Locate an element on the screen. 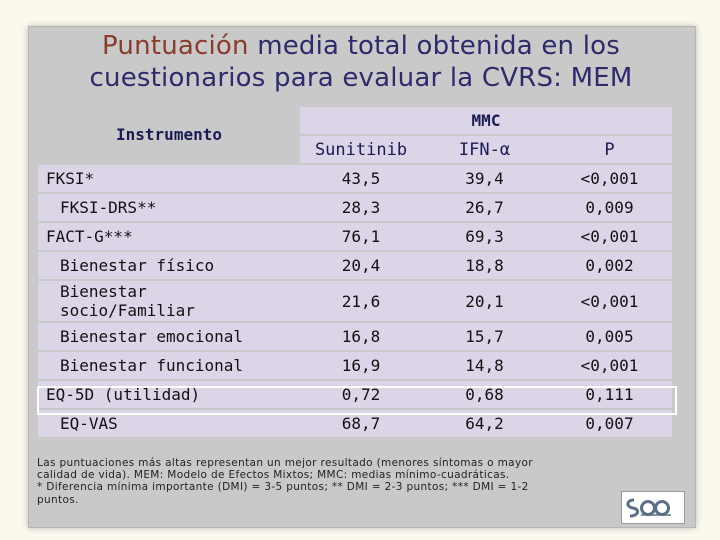 The image size is (720, 540). instrument-header: Instrumento is located at coordinates (169, 135).